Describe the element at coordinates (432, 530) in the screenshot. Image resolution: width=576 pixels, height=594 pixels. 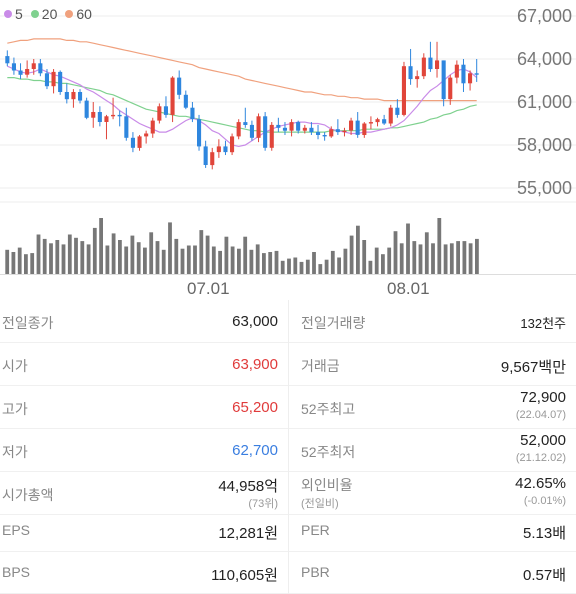
I see `stat-per: PER 5.13배` at that location.